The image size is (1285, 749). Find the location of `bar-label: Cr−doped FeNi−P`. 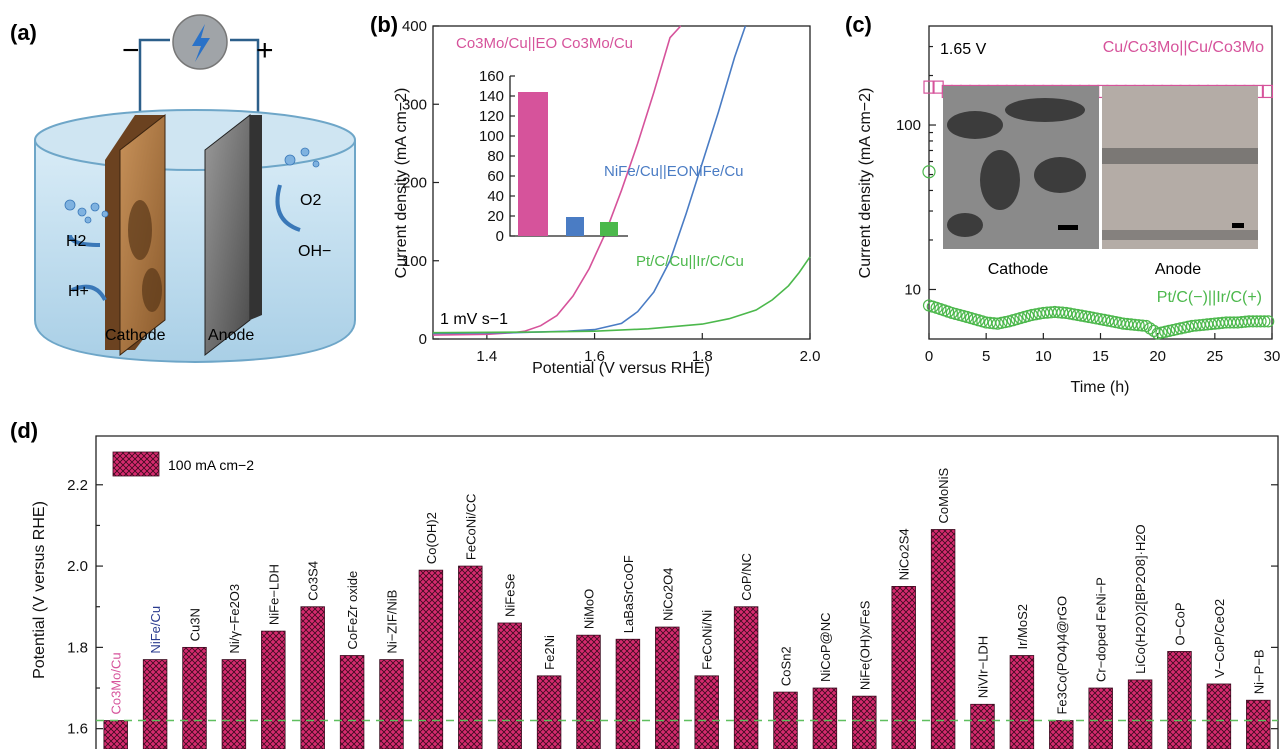

bar-label: Cr−doped FeNi−P is located at coordinates (1101, 629).